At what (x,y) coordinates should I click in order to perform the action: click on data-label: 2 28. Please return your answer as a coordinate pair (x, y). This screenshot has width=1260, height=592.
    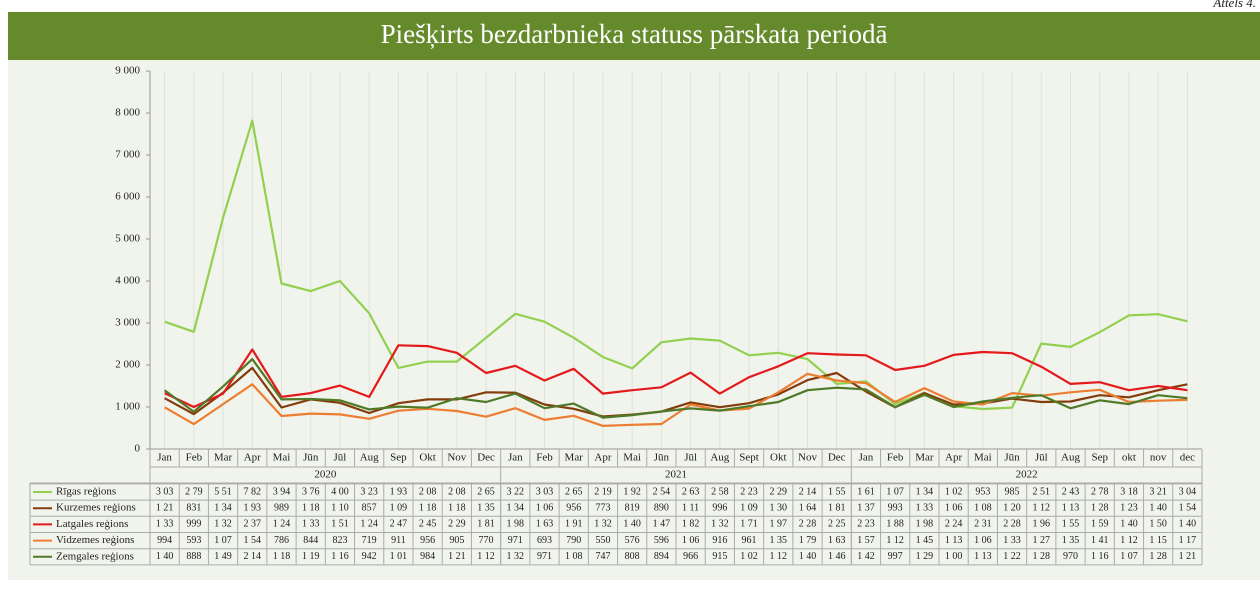
    Looking at the image, I should click on (1012, 524).